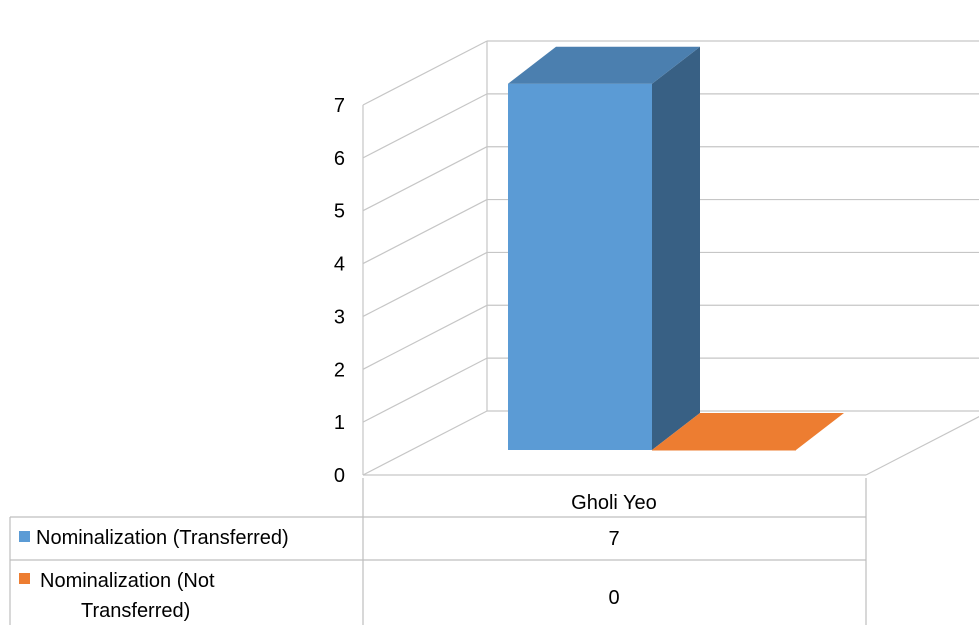 Image resolution: width=979 pixels, height=628 pixels. Describe the element at coordinates (127, 581) in the screenshot. I see `table-row-label: Nominalization (Not` at that location.